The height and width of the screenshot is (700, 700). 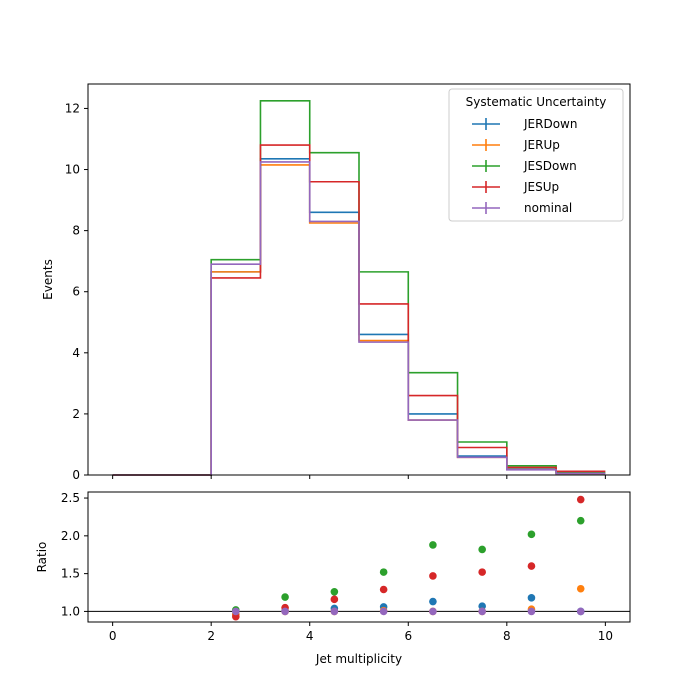 I want to click on legend-label-jerdown: JERDown, so click(x=550, y=124).